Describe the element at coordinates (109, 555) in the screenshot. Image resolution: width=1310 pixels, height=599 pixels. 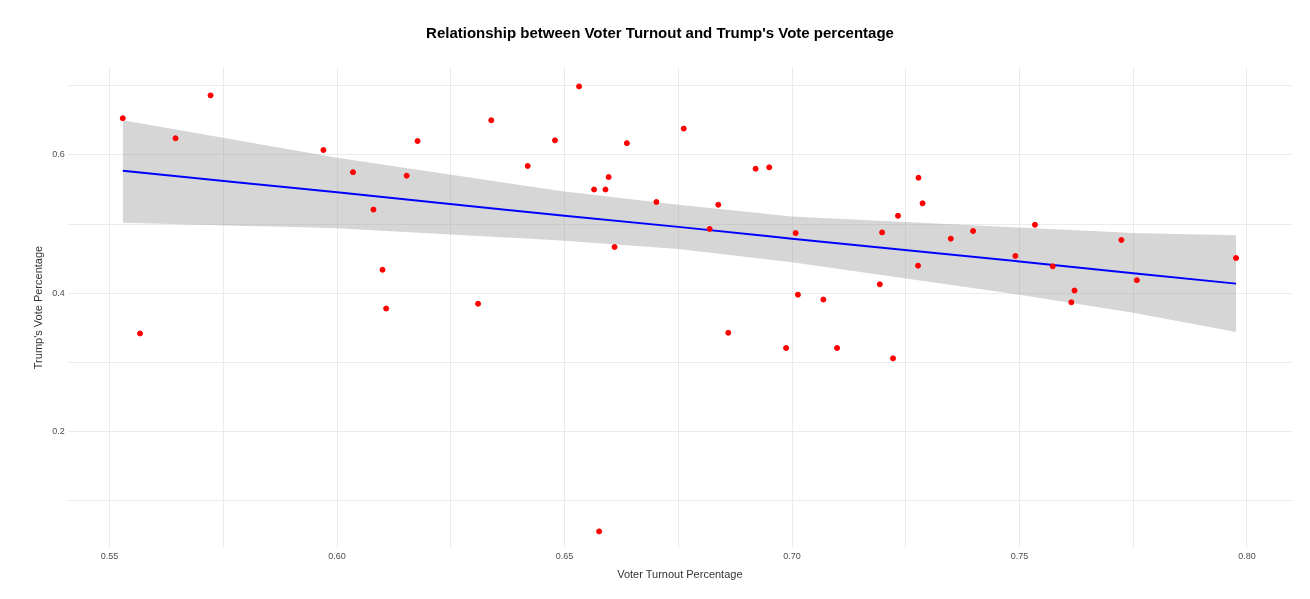
I see `x-tick-label: 0.55` at that location.